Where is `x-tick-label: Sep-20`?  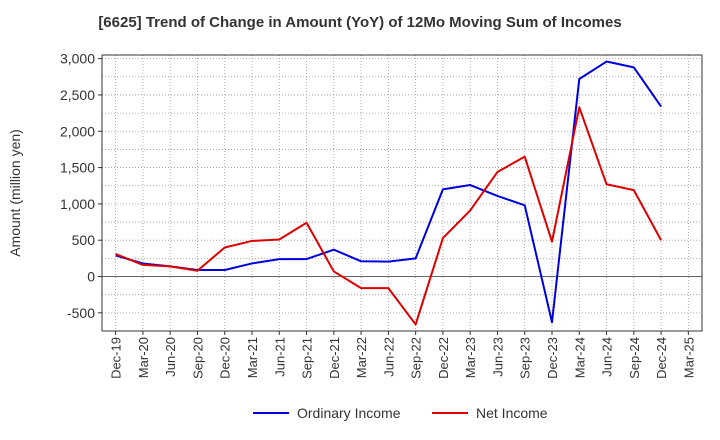 x-tick-label: Sep-20 is located at coordinates (197, 358).